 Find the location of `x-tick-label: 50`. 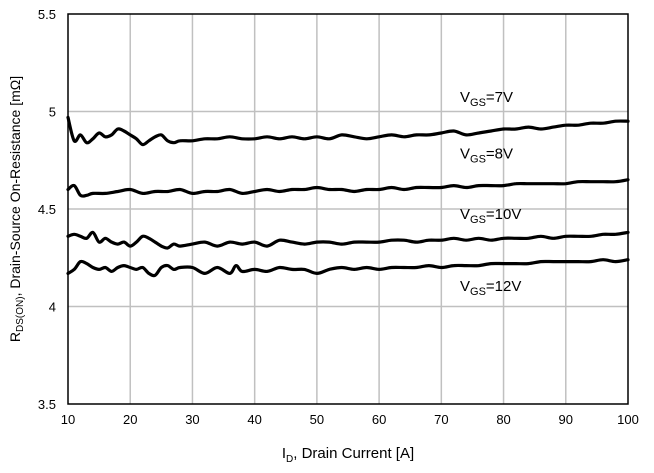

x-tick-label: 50 is located at coordinates (317, 419).